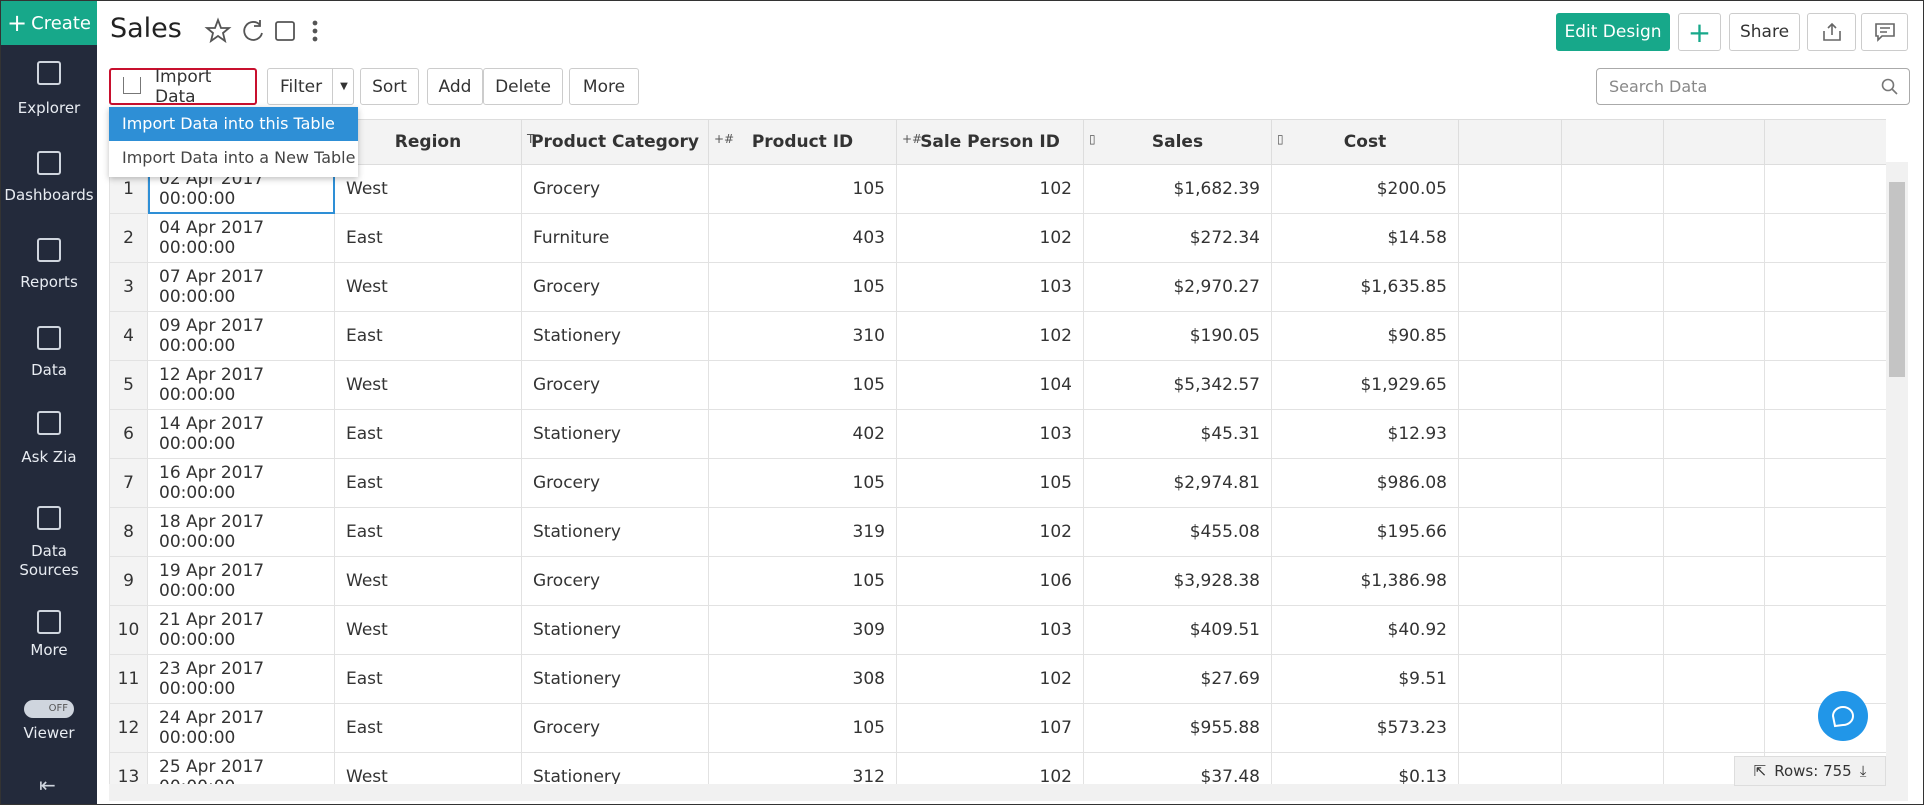 Image resolution: width=1924 pixels, height=805 pixels. I want to click on reload-icon, so click(253, 30).